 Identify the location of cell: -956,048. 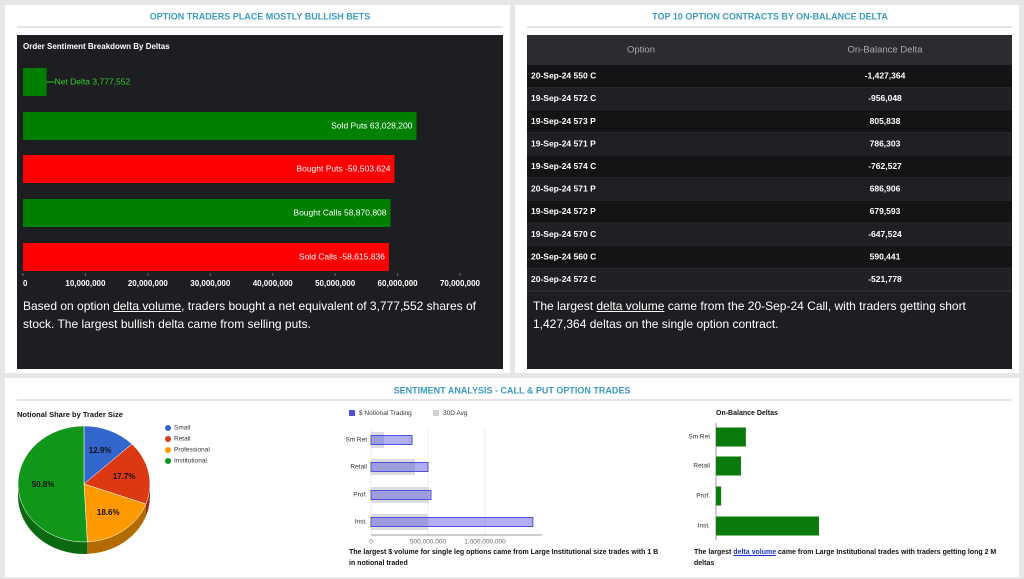
(885, 98).